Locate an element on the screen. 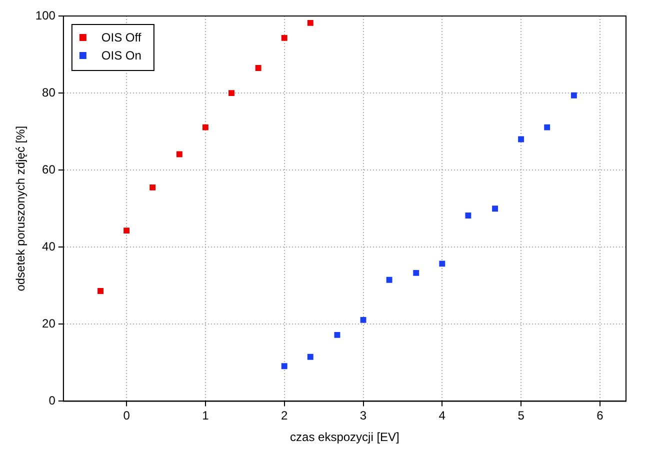  y-tick-label: 100 is located at coordinates (45, 15).